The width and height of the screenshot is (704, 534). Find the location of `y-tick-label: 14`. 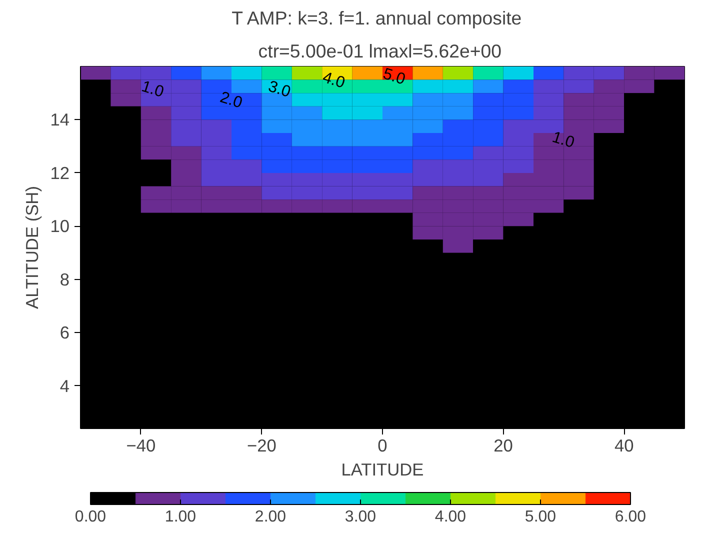

y-tick-label: 14 is located at coordinates (60, 120).